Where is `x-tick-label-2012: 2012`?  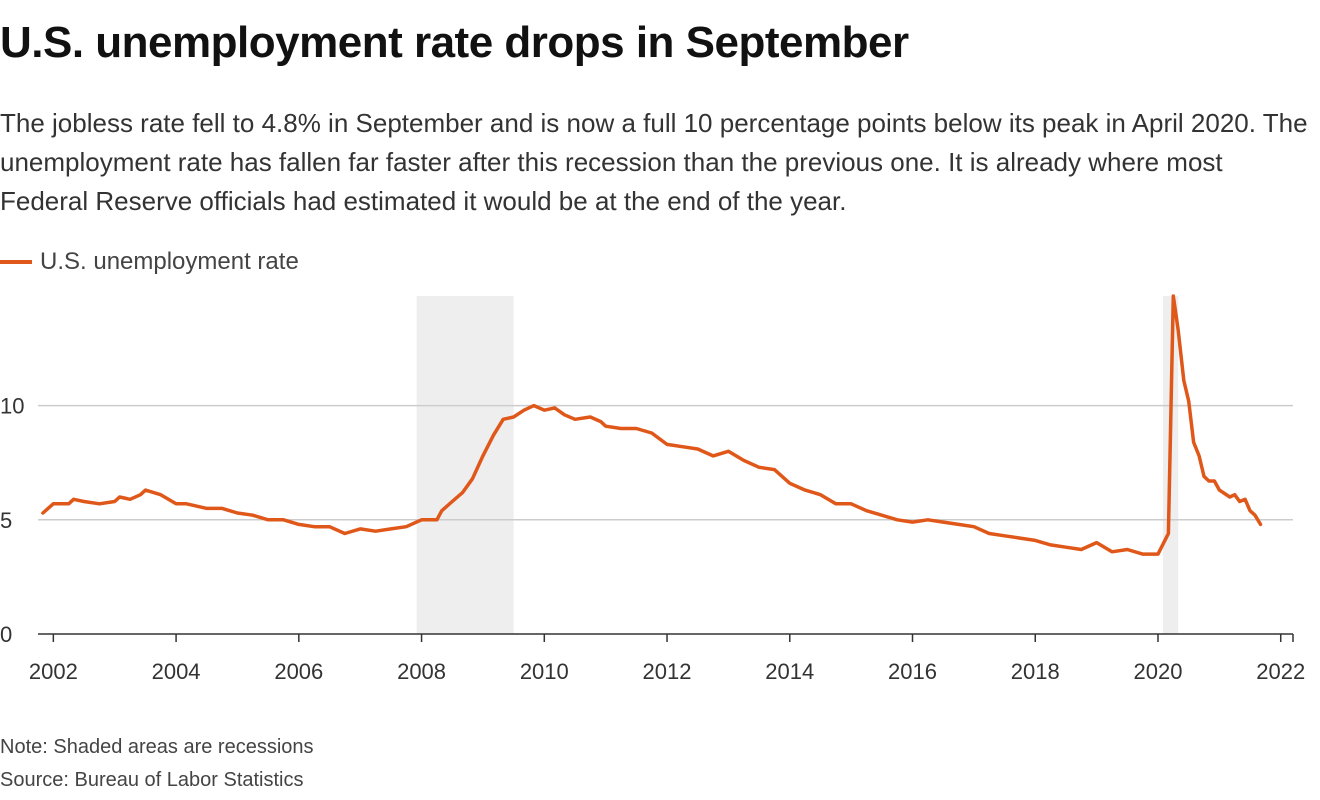 x-tick-label-2012: 2012 is located at coordinates (667, 671).